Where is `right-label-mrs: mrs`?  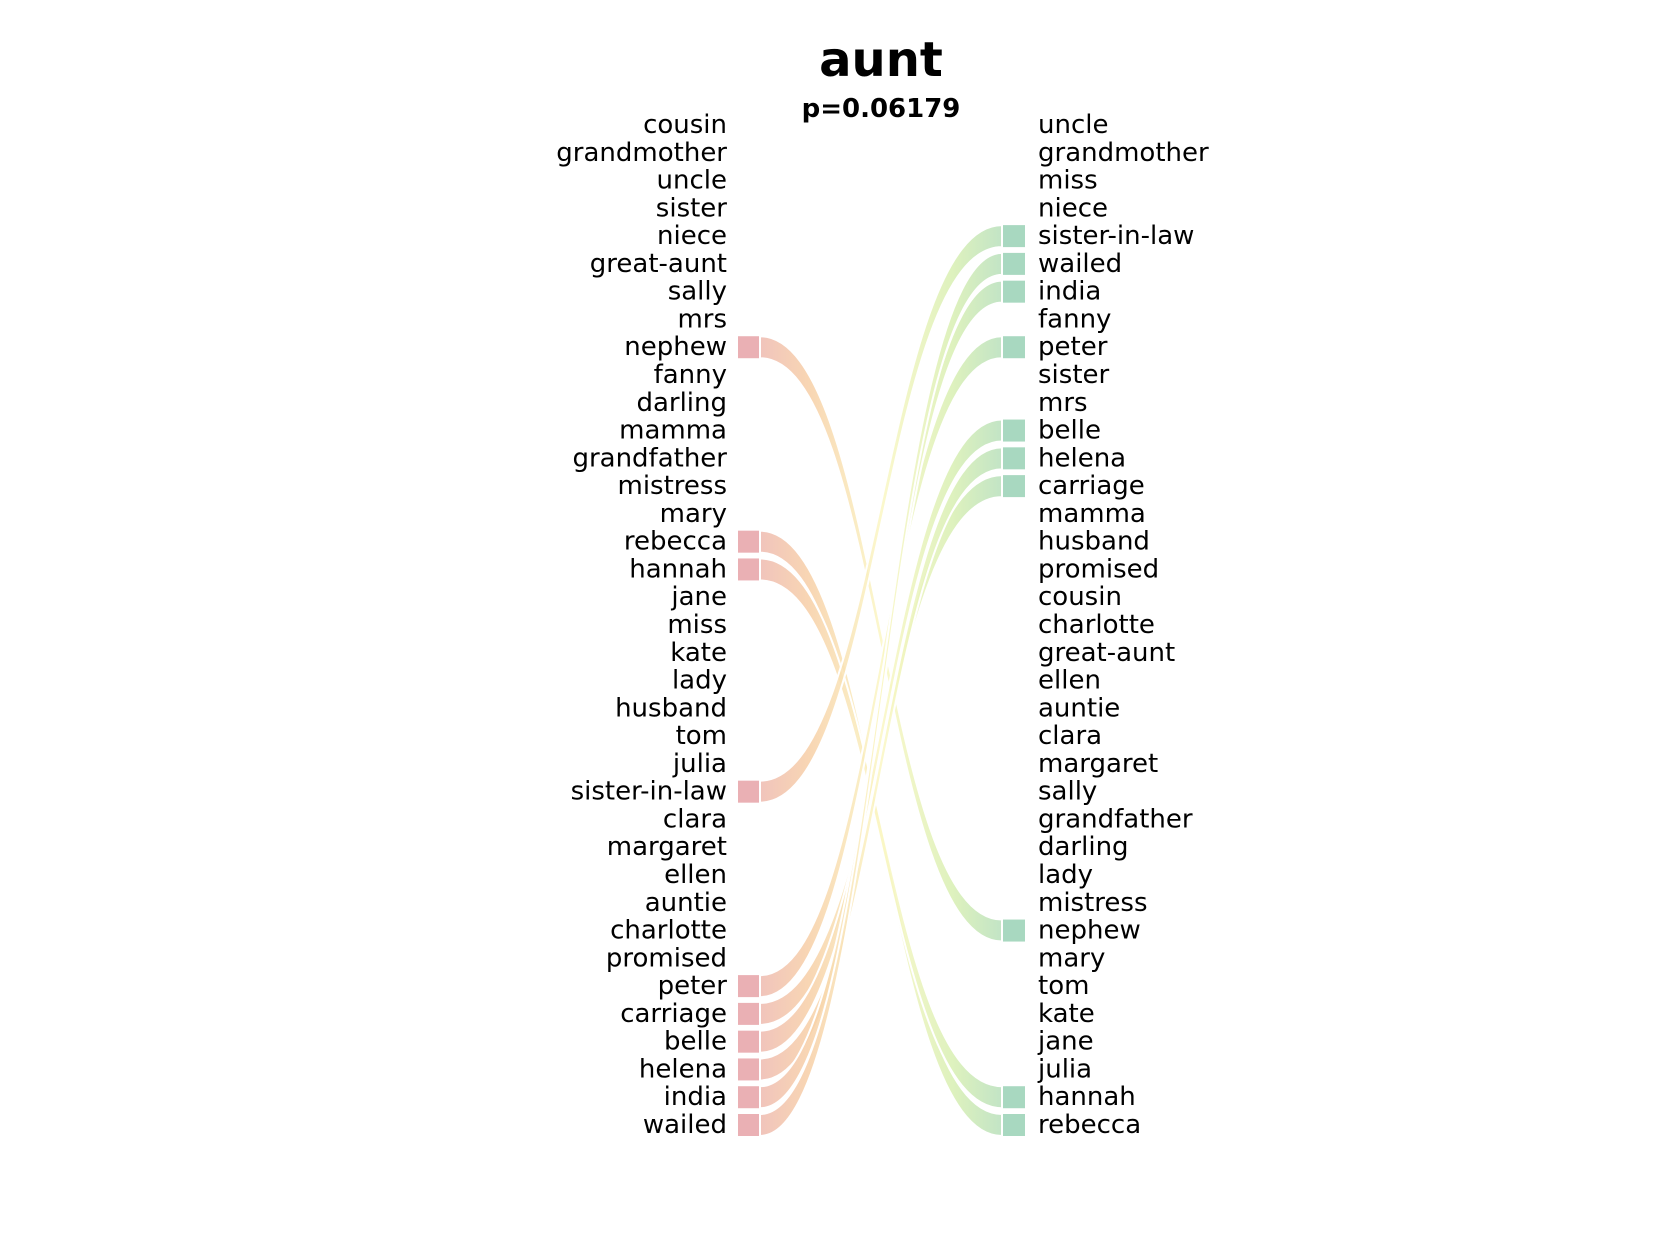
right-label-mrs: mrs is located at coordinates (1063, 403).